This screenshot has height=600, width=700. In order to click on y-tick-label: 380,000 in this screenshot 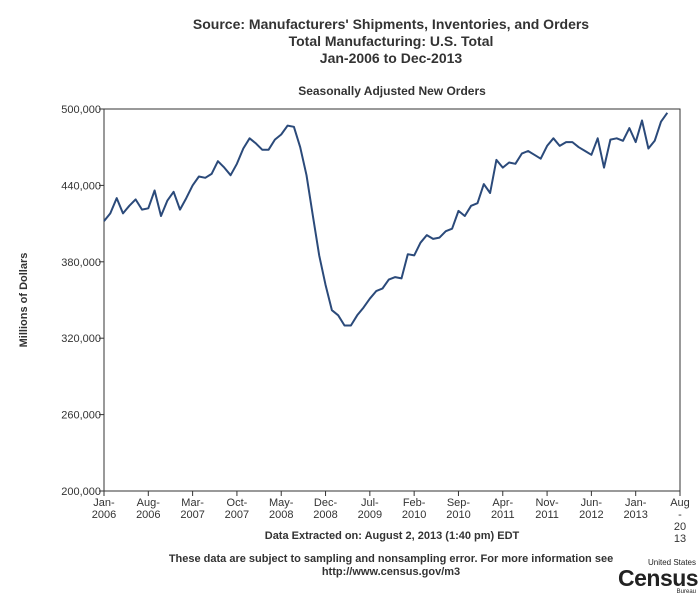, I will do `click(81, 263)`.